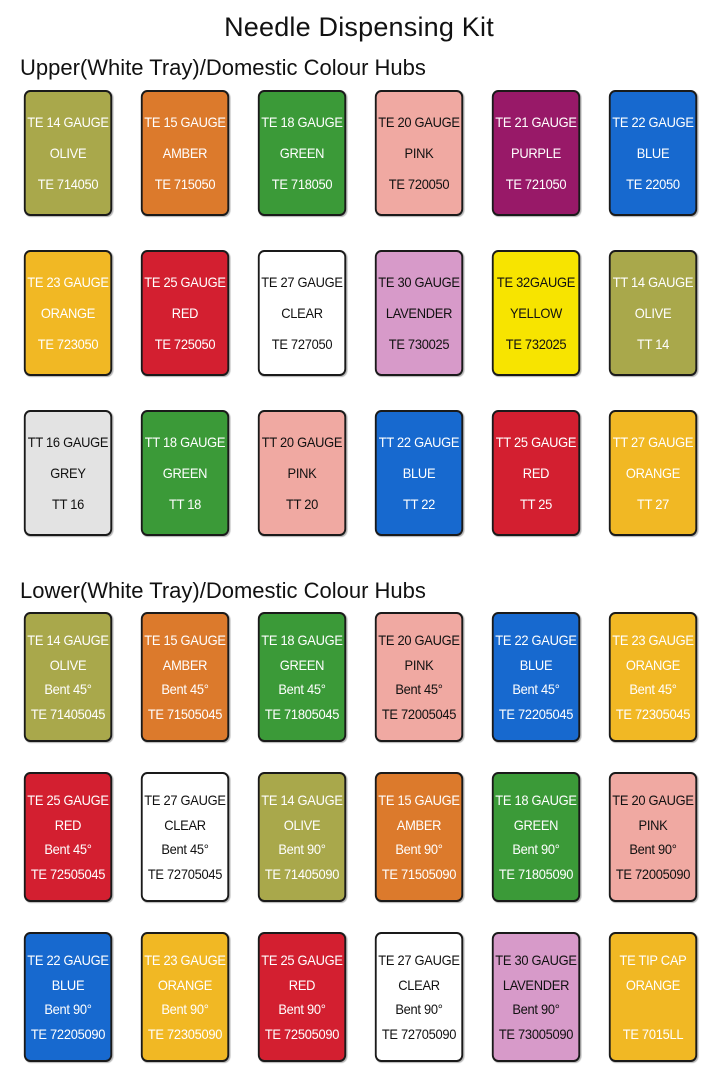 The image size is (718, 1080). Describe the element at coordinates (68, 153) in the screenshot. I see `hub-swatch-card: TE 14 GAUGE OLIVE TE 714050` at that location.